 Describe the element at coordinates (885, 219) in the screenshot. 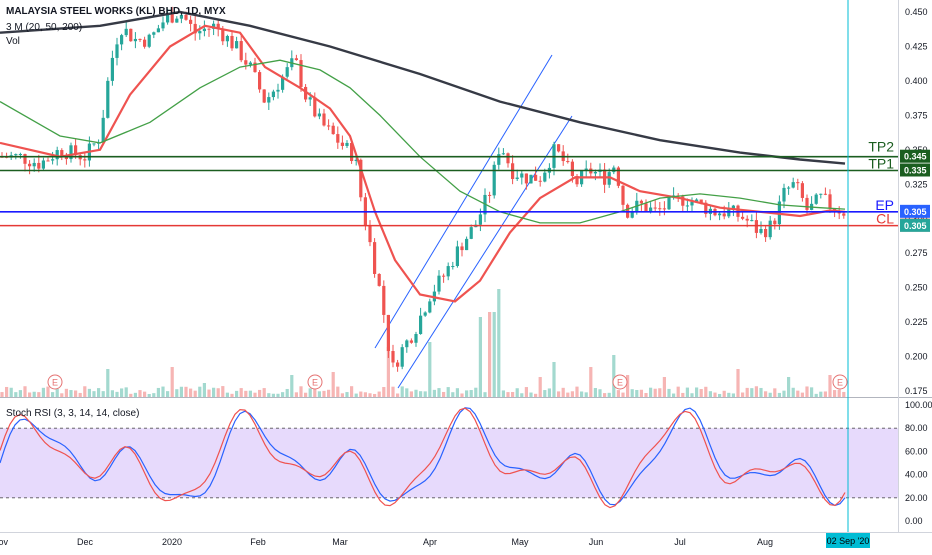

I see `level-label-cl: CL` at that location.